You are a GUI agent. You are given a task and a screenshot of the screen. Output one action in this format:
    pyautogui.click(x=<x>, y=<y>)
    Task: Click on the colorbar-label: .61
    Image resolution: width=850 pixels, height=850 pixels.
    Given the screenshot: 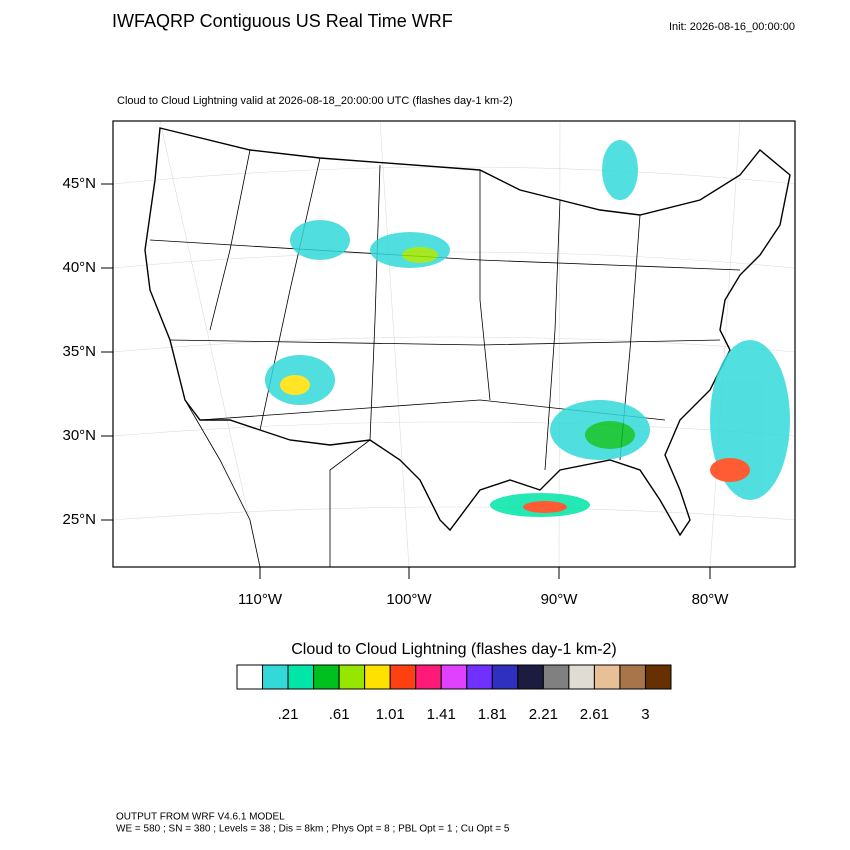 What is the action you would take?
    pyautogui.click(x=339, y=714)
    